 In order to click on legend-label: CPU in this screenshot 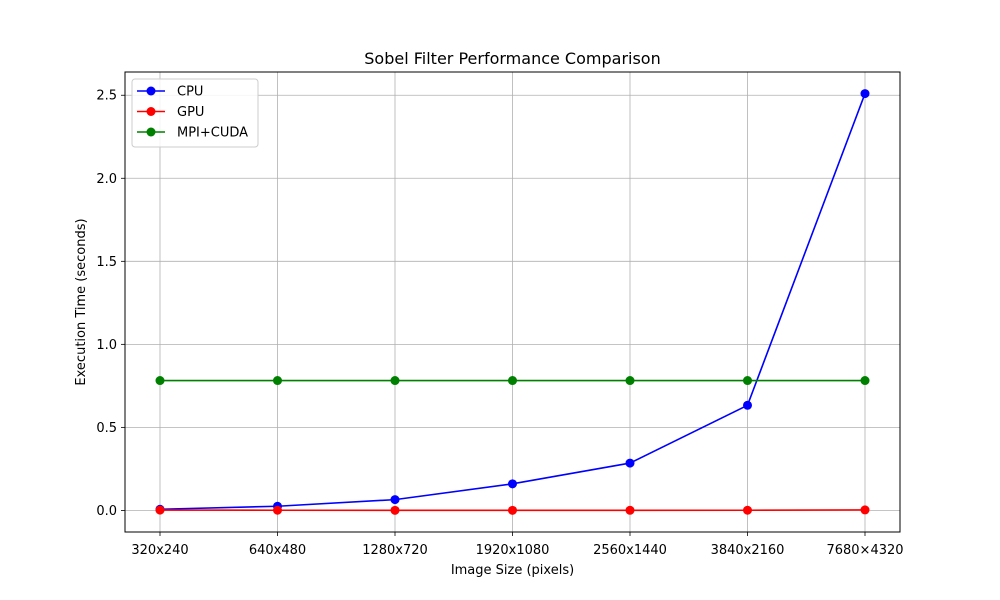, I will do `click(190, 92)`.